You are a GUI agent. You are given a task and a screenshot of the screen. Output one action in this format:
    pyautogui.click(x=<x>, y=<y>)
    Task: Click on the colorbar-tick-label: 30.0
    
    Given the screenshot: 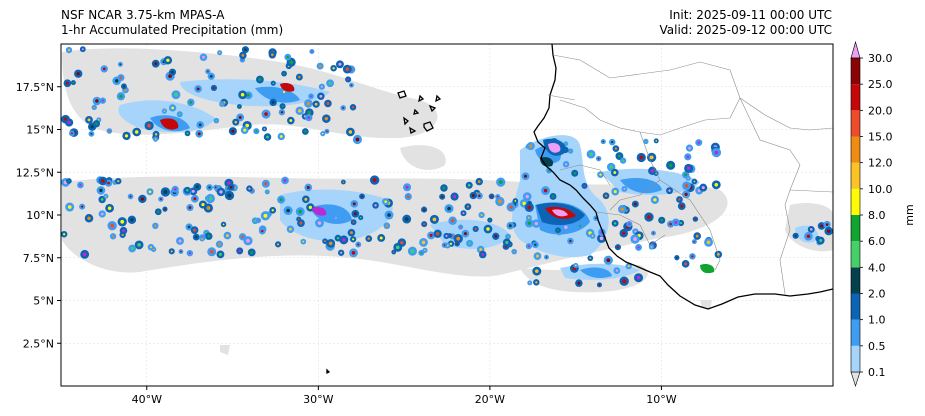 What is the action you would take?
    pyautogui.click(x=880, y=58)
    